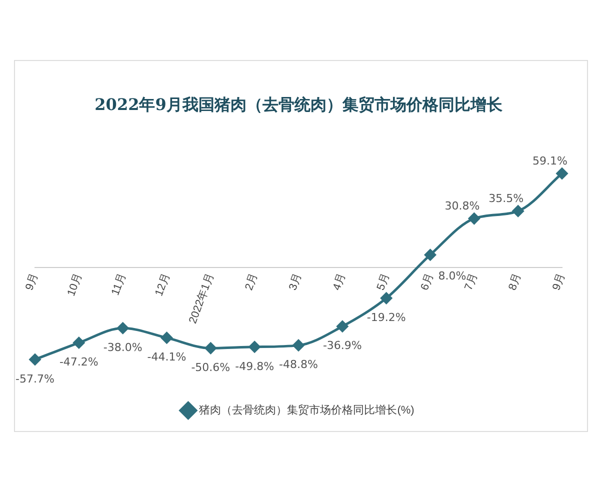 Image resolution: width=600 pixels, height=480 pixels. Describe the element at coordinates (306, 410) in the screenshot. I see `legend-label: 猪肉（去骨统肉）集贸市场价格同比增长(%)` at that location.